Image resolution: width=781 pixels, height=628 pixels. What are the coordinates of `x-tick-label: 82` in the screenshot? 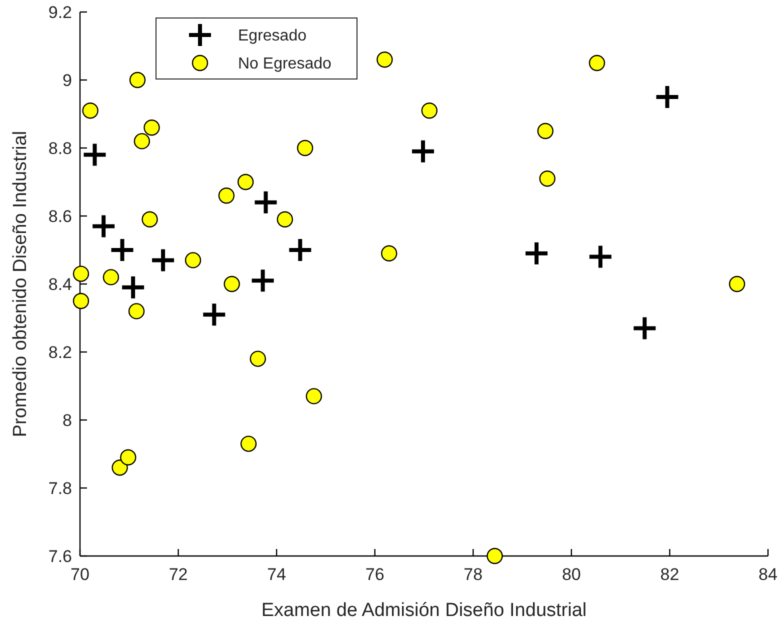 It's located at (670, 574).